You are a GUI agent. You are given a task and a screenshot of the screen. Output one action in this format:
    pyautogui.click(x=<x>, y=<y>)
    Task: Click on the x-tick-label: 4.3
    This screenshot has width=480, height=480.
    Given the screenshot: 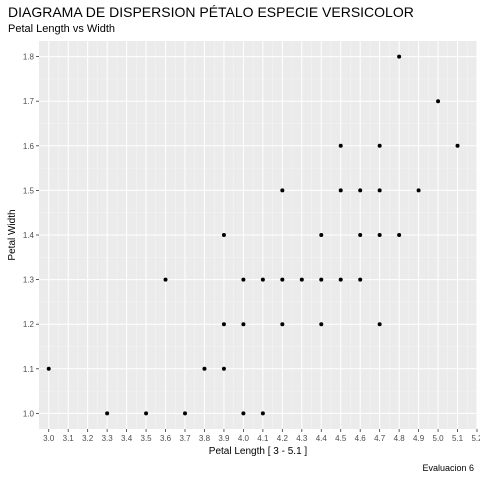 What is the action you would take?
    pyautogui.click(x=302, y=438)
    